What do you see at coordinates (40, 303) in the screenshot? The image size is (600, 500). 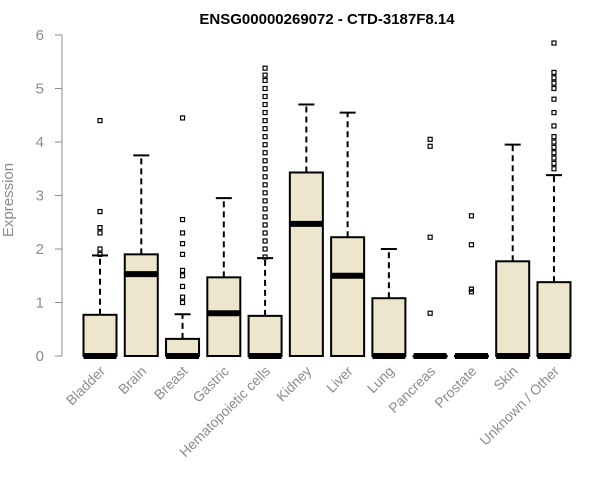 I see `y-tick-label: 1` at bounding box center [40, 303].